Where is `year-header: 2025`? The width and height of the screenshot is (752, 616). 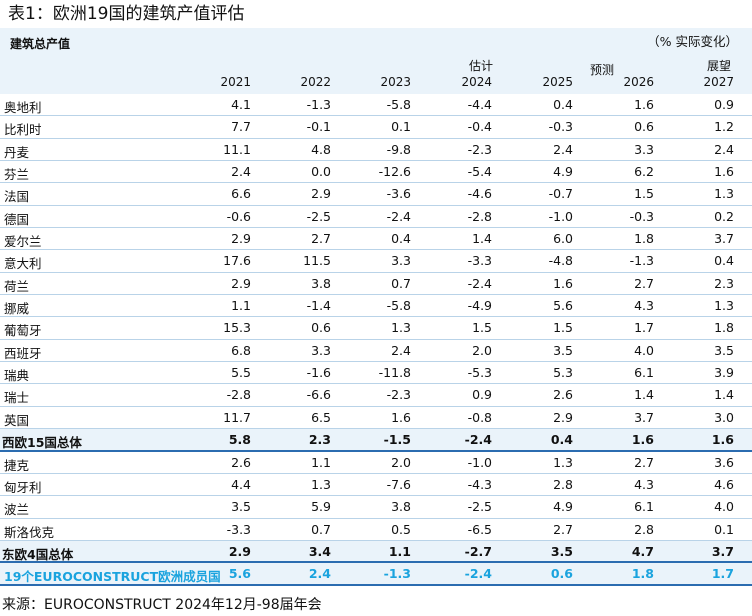
year-header: 2025 is located at coordinates (557, 82).